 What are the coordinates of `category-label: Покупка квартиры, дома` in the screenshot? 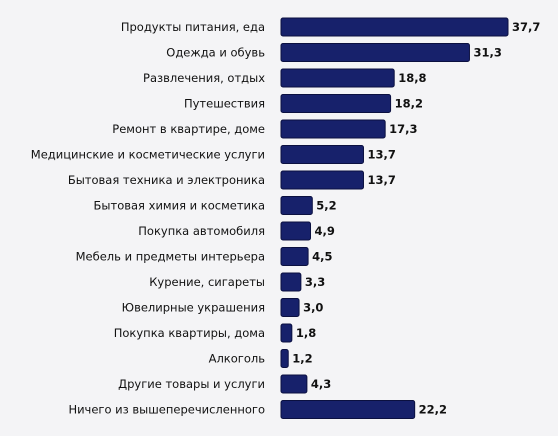 It's located at (189, 333).